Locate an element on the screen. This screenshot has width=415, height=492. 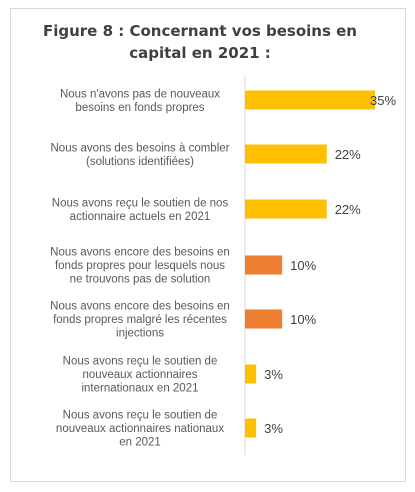
data-label-2: 22% is located at coordinates (348, 209).